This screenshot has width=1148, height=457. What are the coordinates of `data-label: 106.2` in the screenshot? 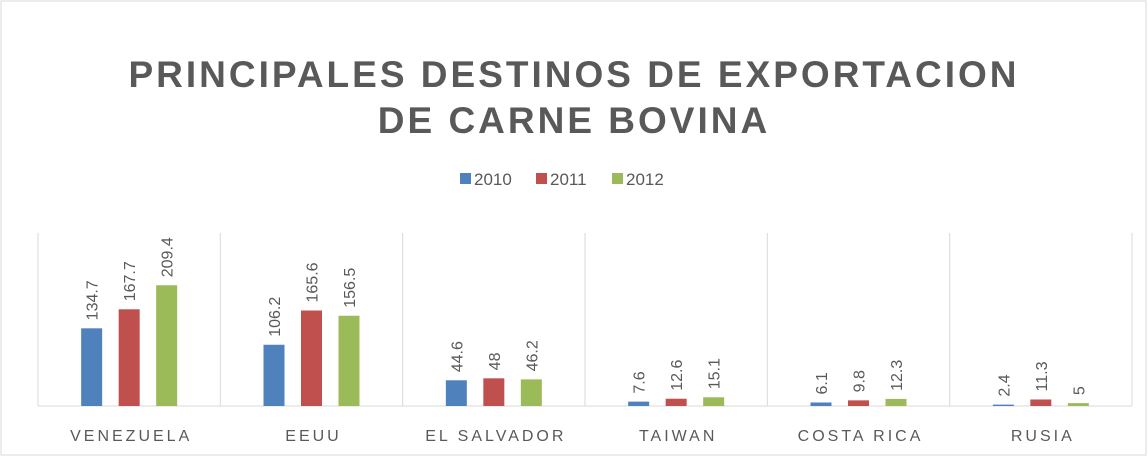 It's located at (275, 317).